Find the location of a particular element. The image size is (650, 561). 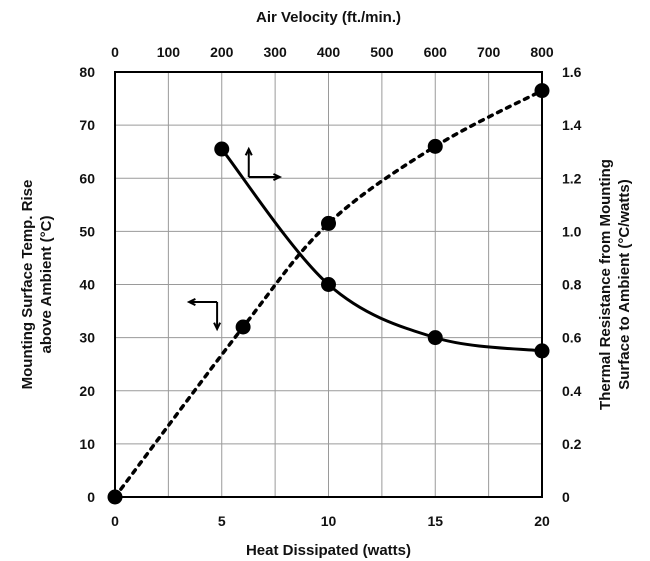

axis-arrow-right-head is located at coordinates (278, 177).